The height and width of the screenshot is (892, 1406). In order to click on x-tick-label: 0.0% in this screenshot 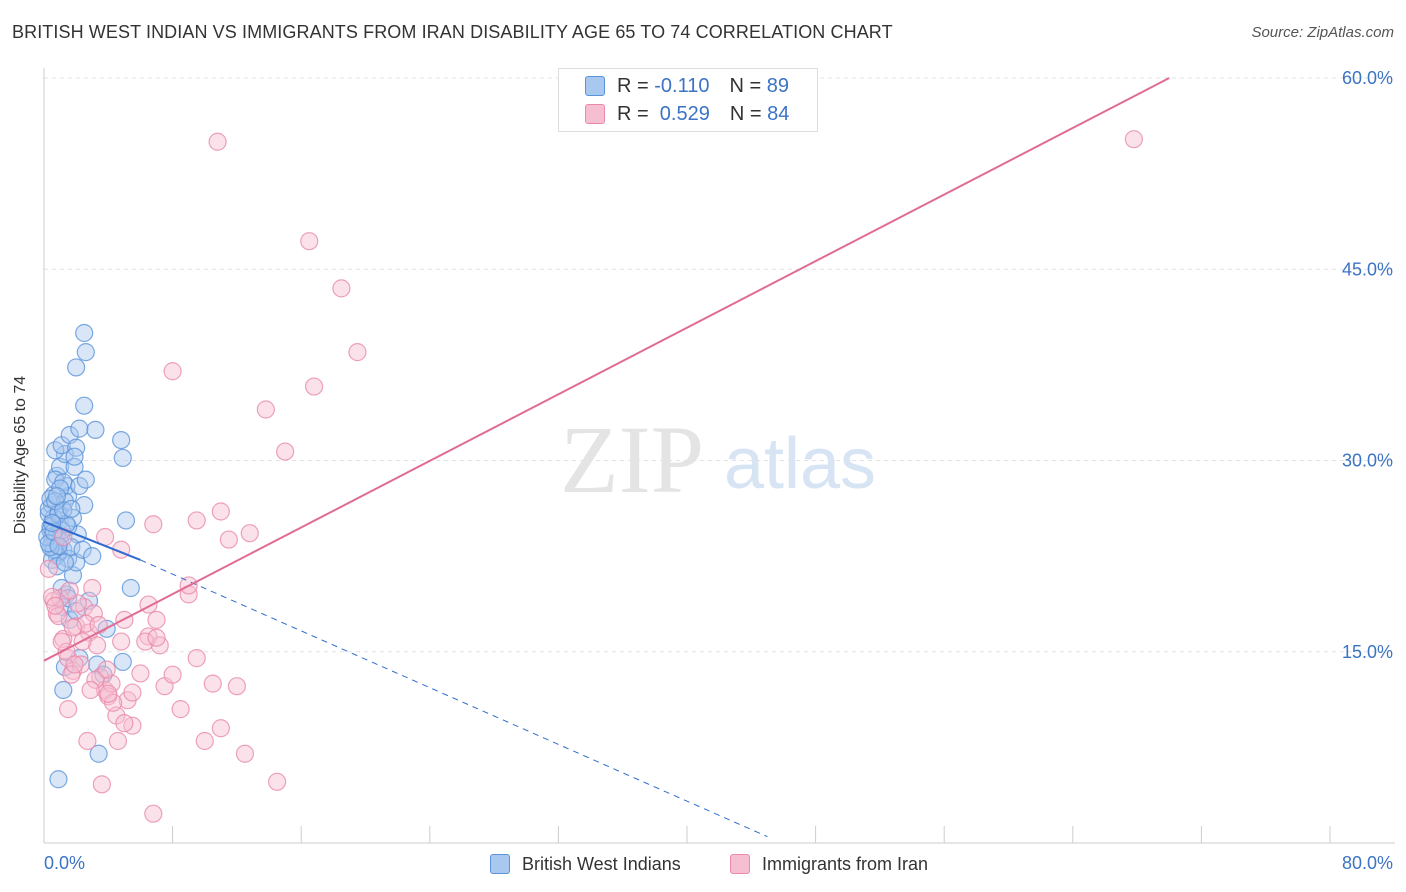, I will do `click(64, 863)`.